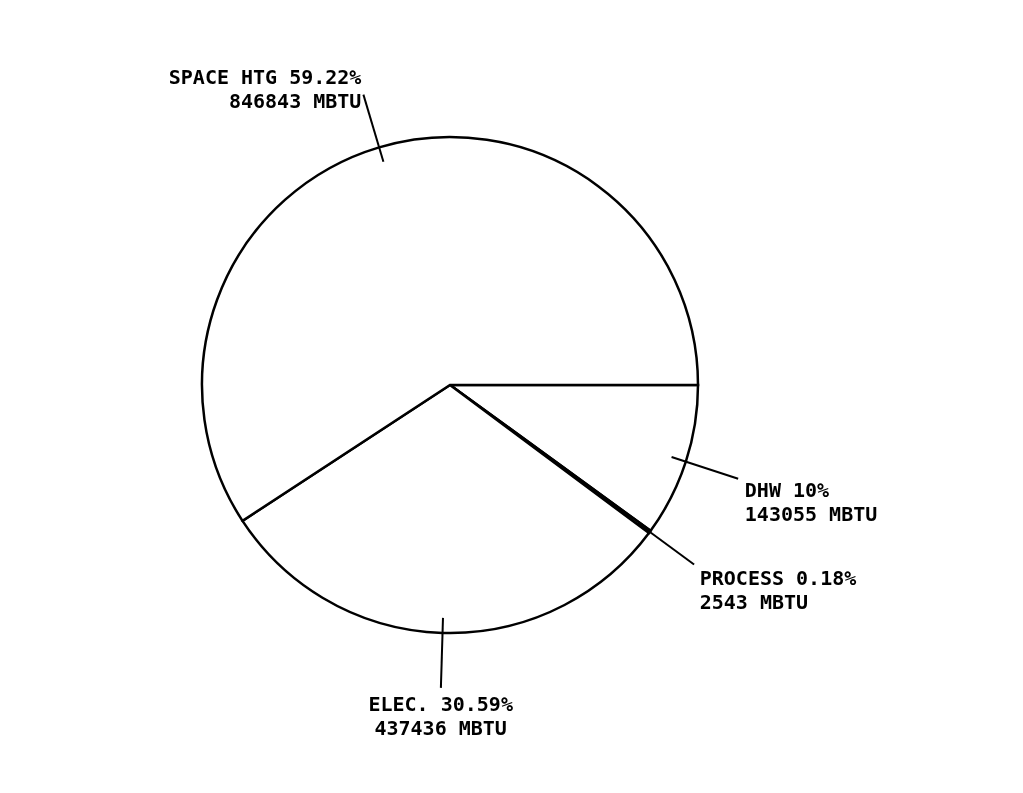  Describe the element at coordinates (811, 501) in the screenshot. I see `slice-label: DHW 10% 143055 MBTU` at that location.